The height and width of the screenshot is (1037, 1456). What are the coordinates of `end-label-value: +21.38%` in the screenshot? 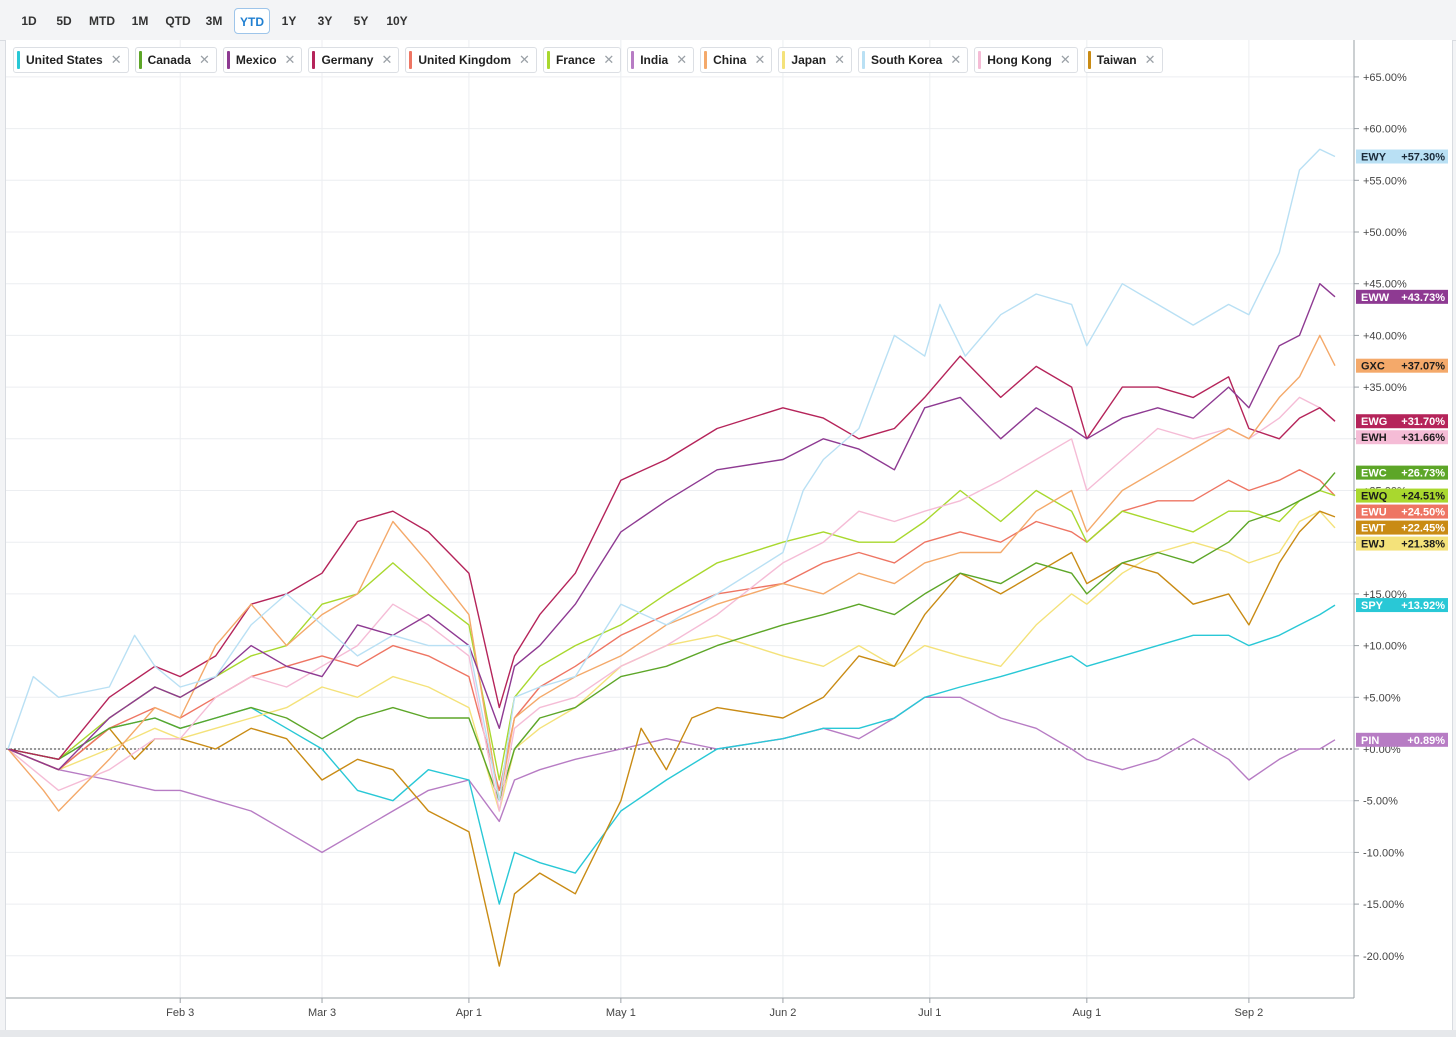 It's located at (1423, 545).